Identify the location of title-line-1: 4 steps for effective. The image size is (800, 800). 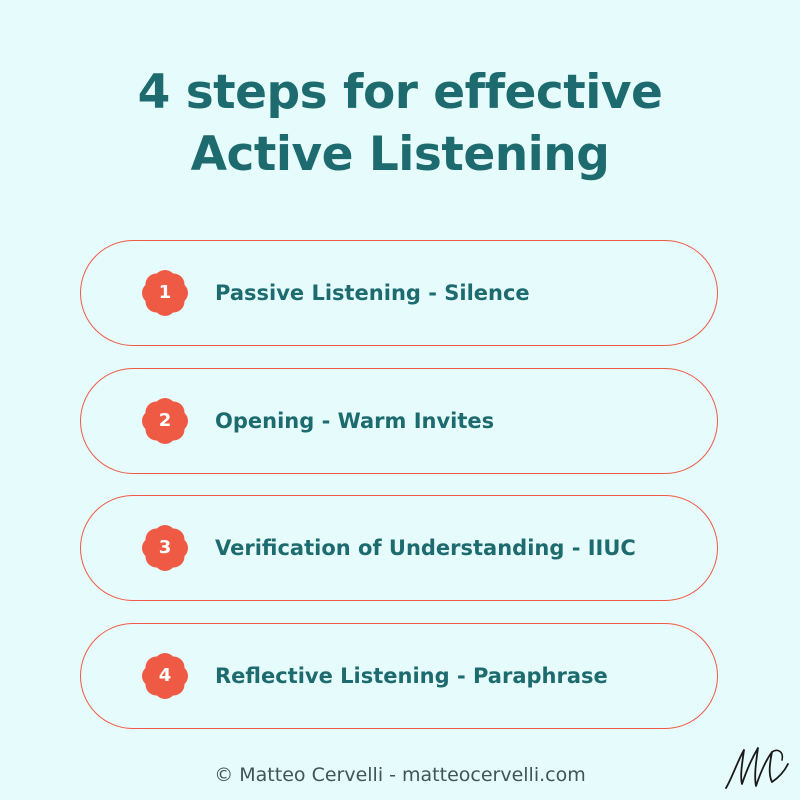
(400, 92).